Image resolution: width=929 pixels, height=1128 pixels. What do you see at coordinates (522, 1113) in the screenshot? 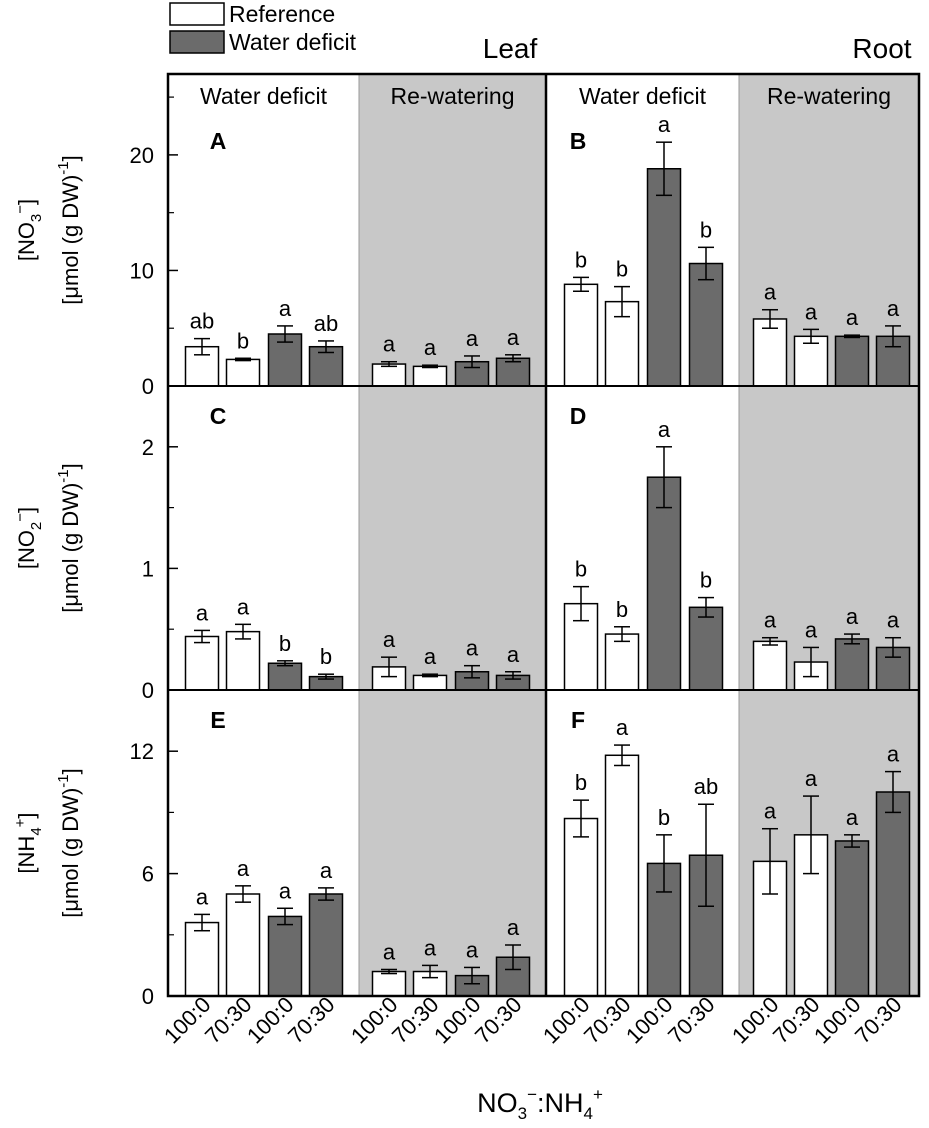
I see `x-title-sub: 3` at bounding box center [522, 1113].